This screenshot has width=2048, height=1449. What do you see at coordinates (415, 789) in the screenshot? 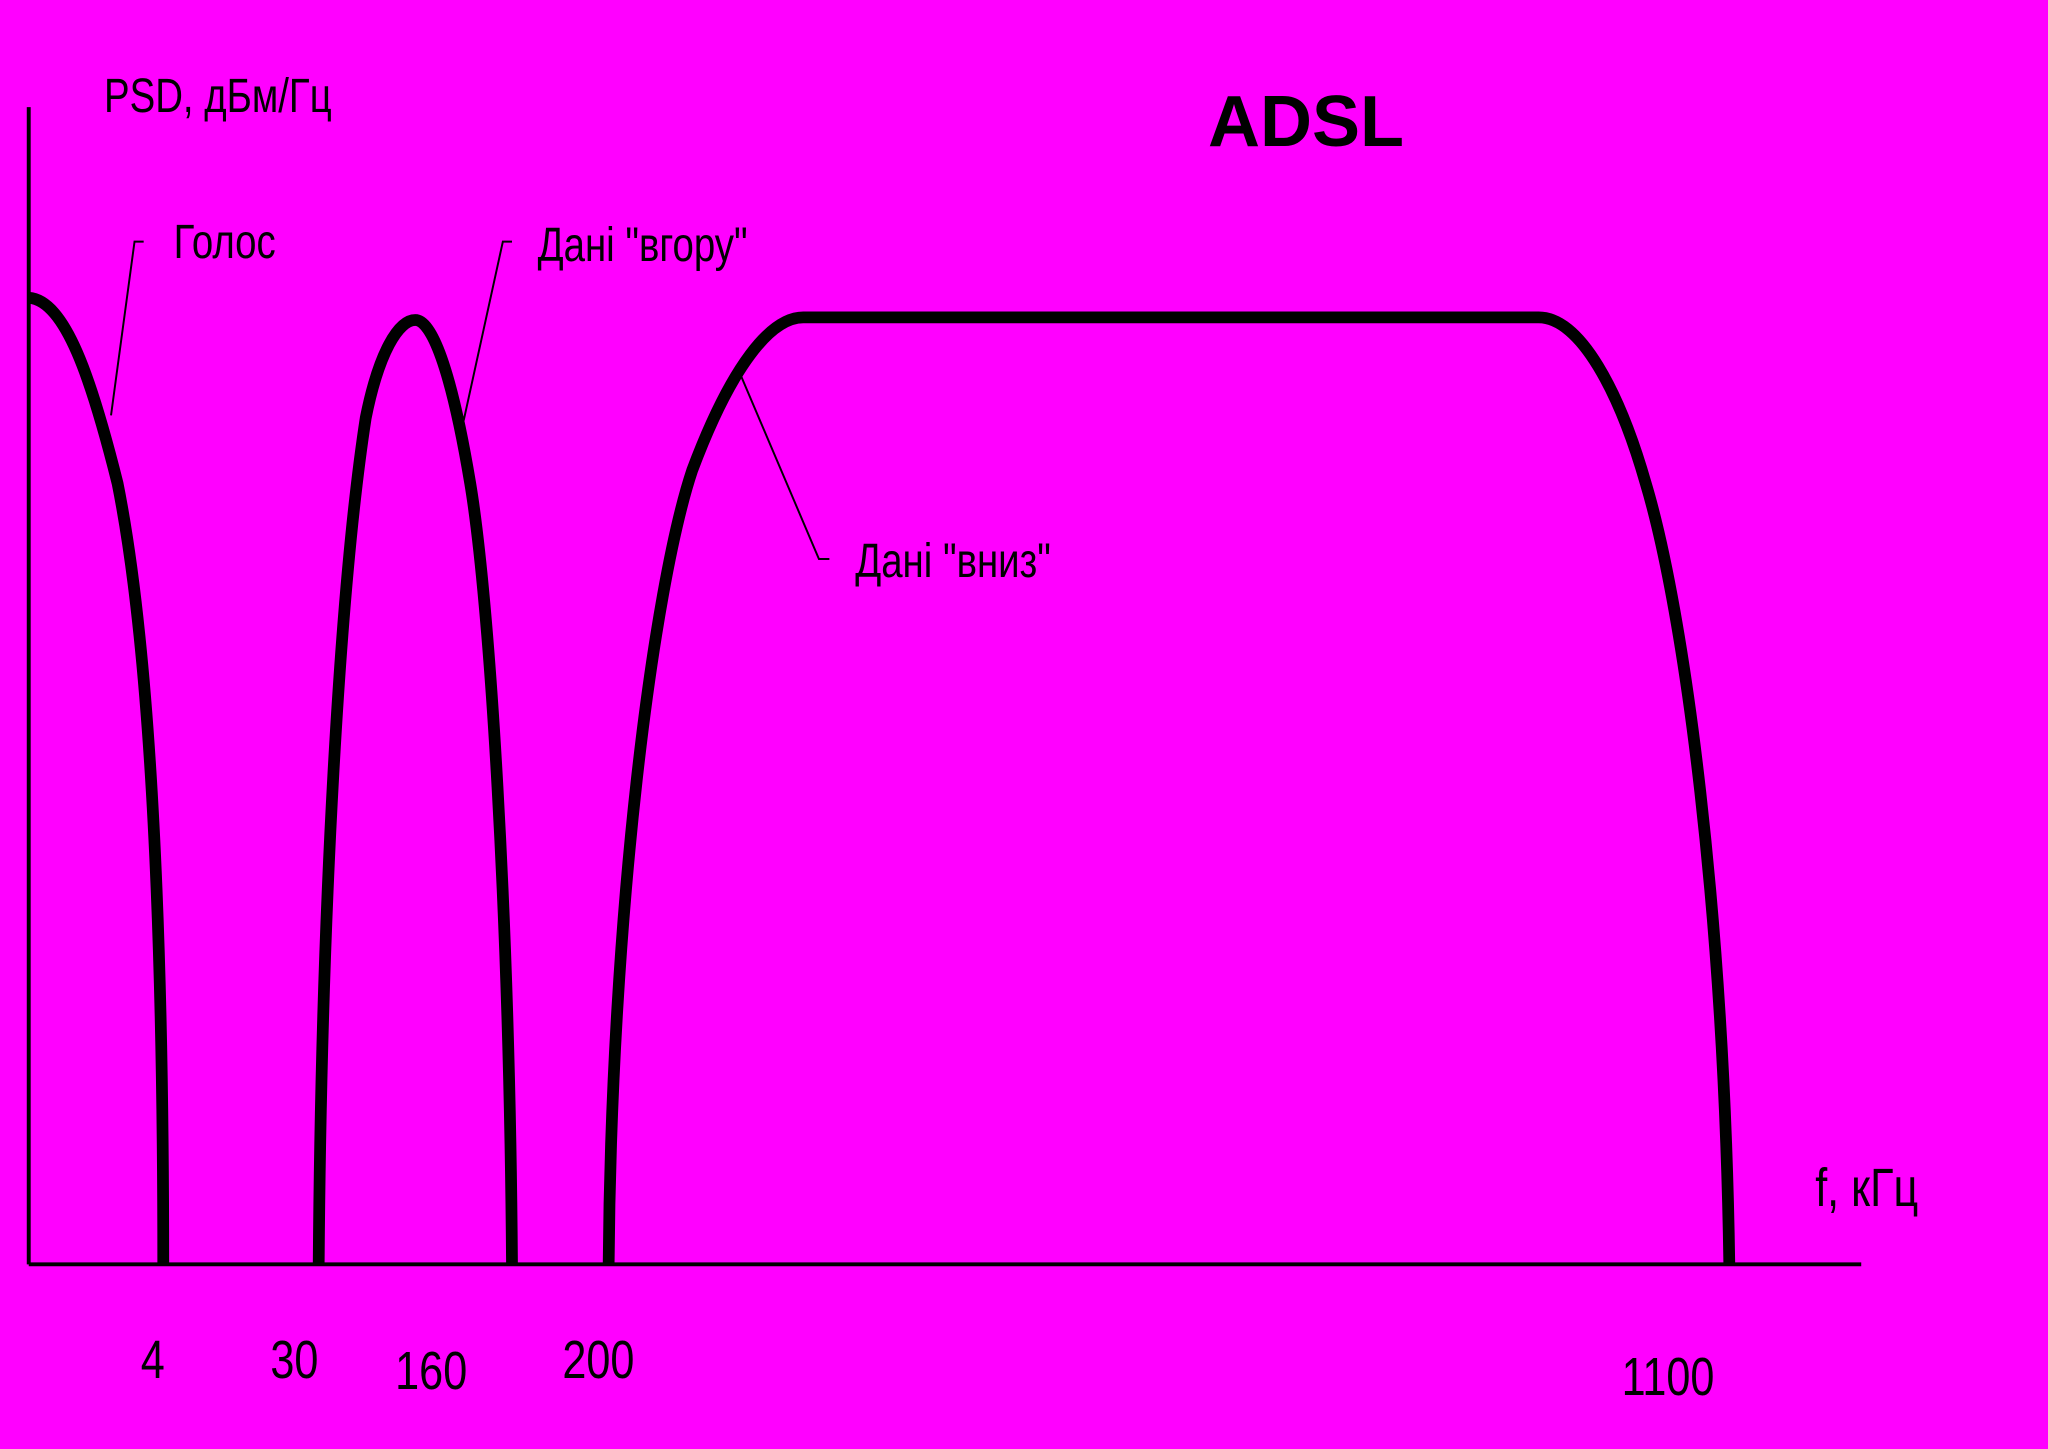
I see `upstream-curve` at bounding box center [415, 789].